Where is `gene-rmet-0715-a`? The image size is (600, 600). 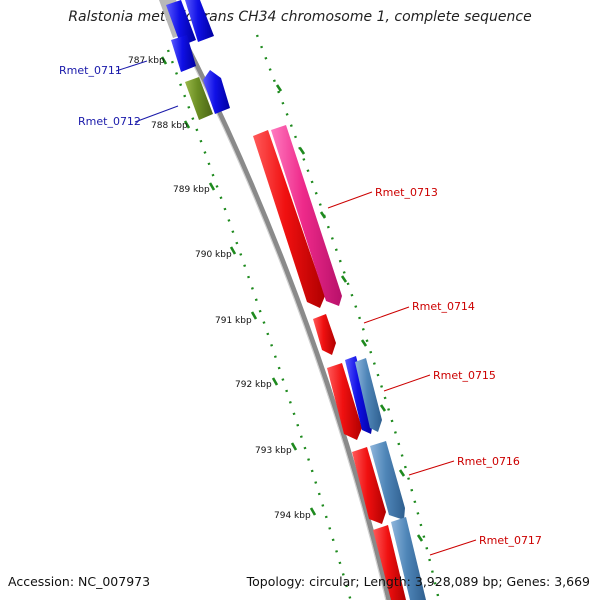 gene-rmet-0715-a is located at coordinates (344, 401).